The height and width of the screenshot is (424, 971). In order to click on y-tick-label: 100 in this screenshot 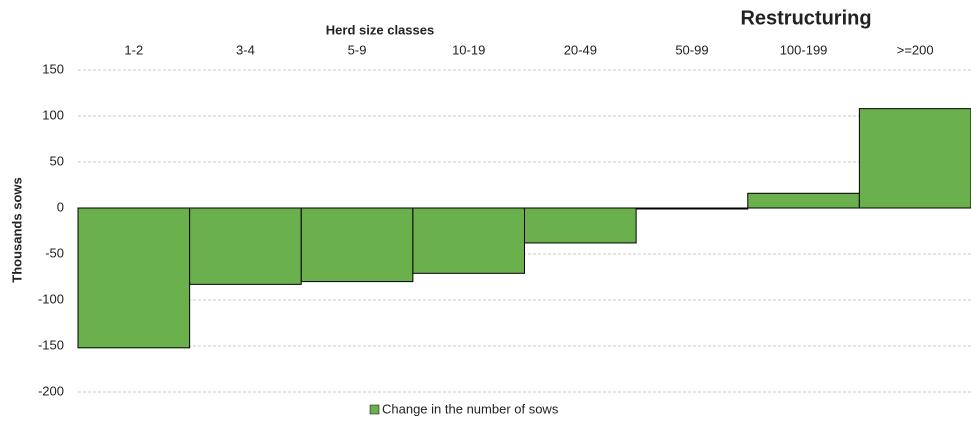, I will do `click(53, 114)`.